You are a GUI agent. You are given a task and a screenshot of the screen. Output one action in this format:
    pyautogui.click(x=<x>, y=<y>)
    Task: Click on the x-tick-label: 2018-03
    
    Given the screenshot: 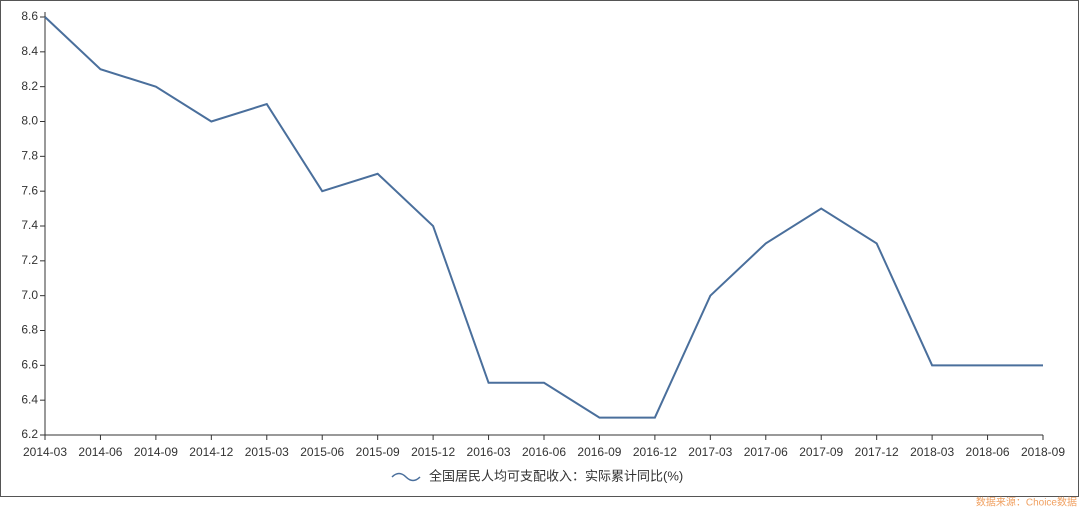 What is the action you would take?
    pyautogui.click(x=932, y=452)
    